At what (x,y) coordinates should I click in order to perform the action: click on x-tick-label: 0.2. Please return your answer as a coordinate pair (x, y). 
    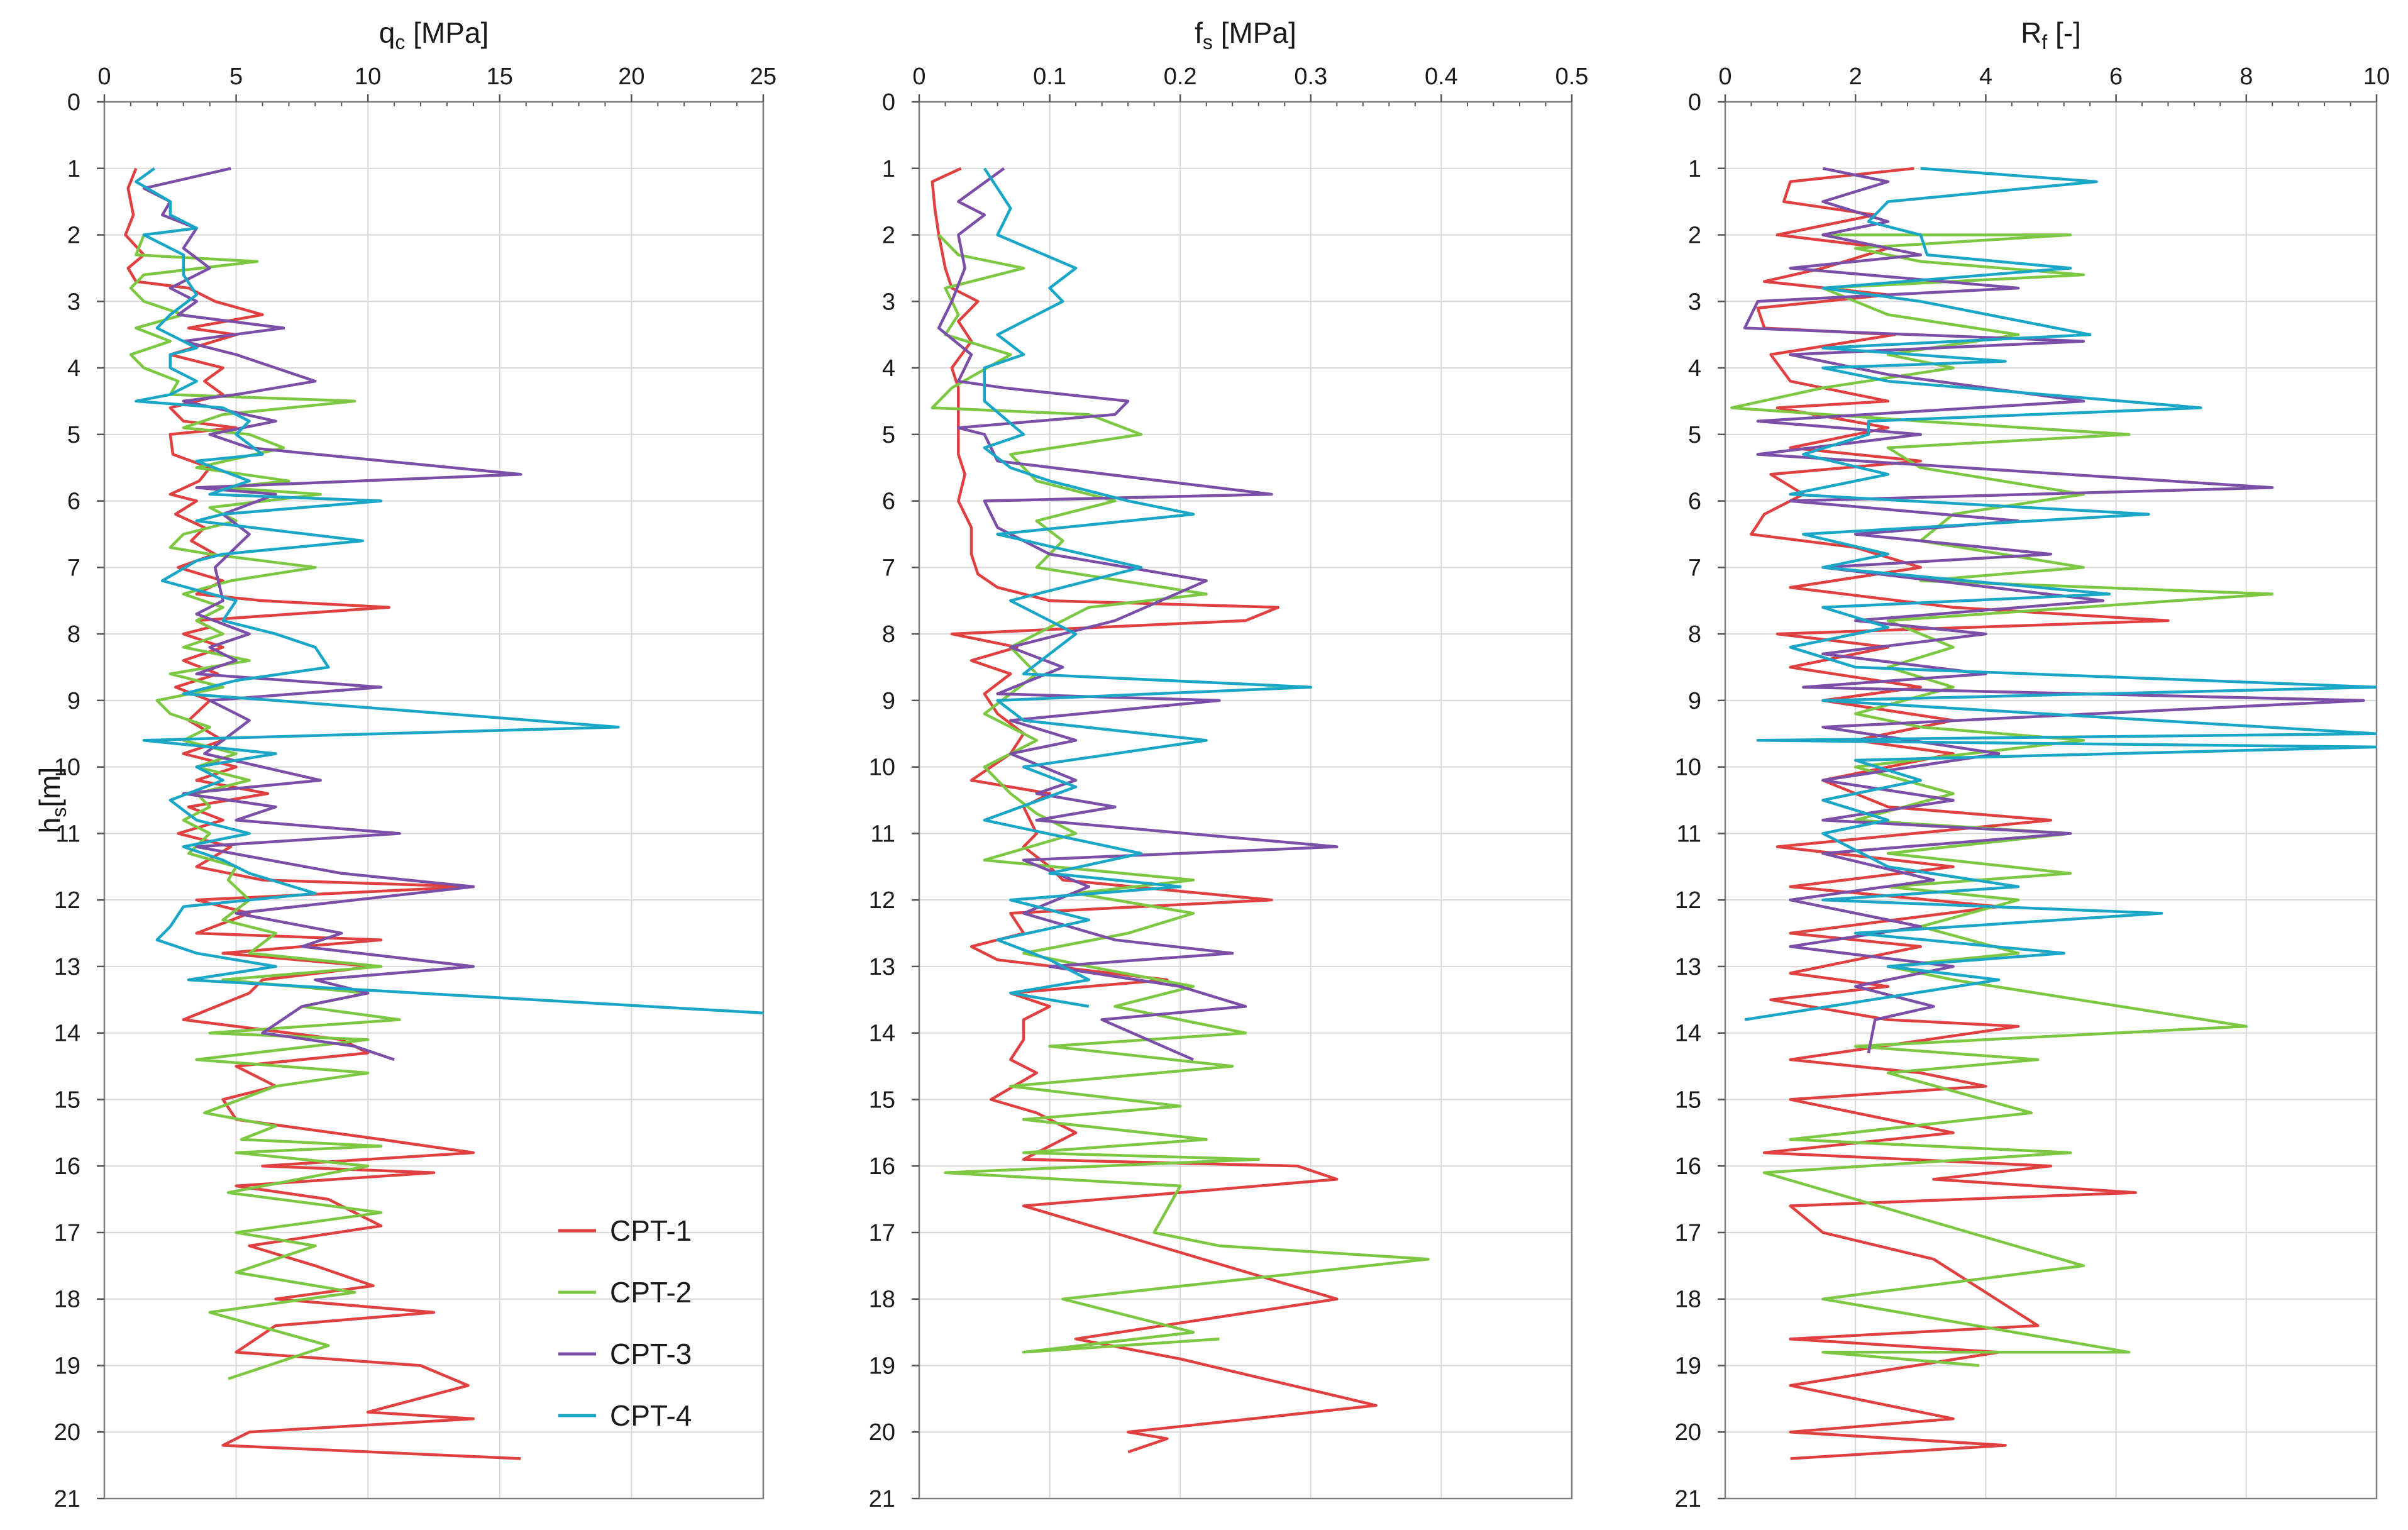
    Looking at the image, I should click on (1180, 77).